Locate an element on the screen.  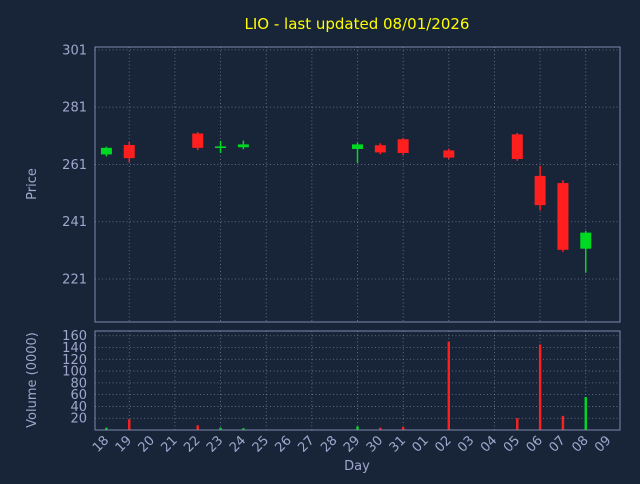
volume-tick-label: 100 is located at coordinates (74, 372).